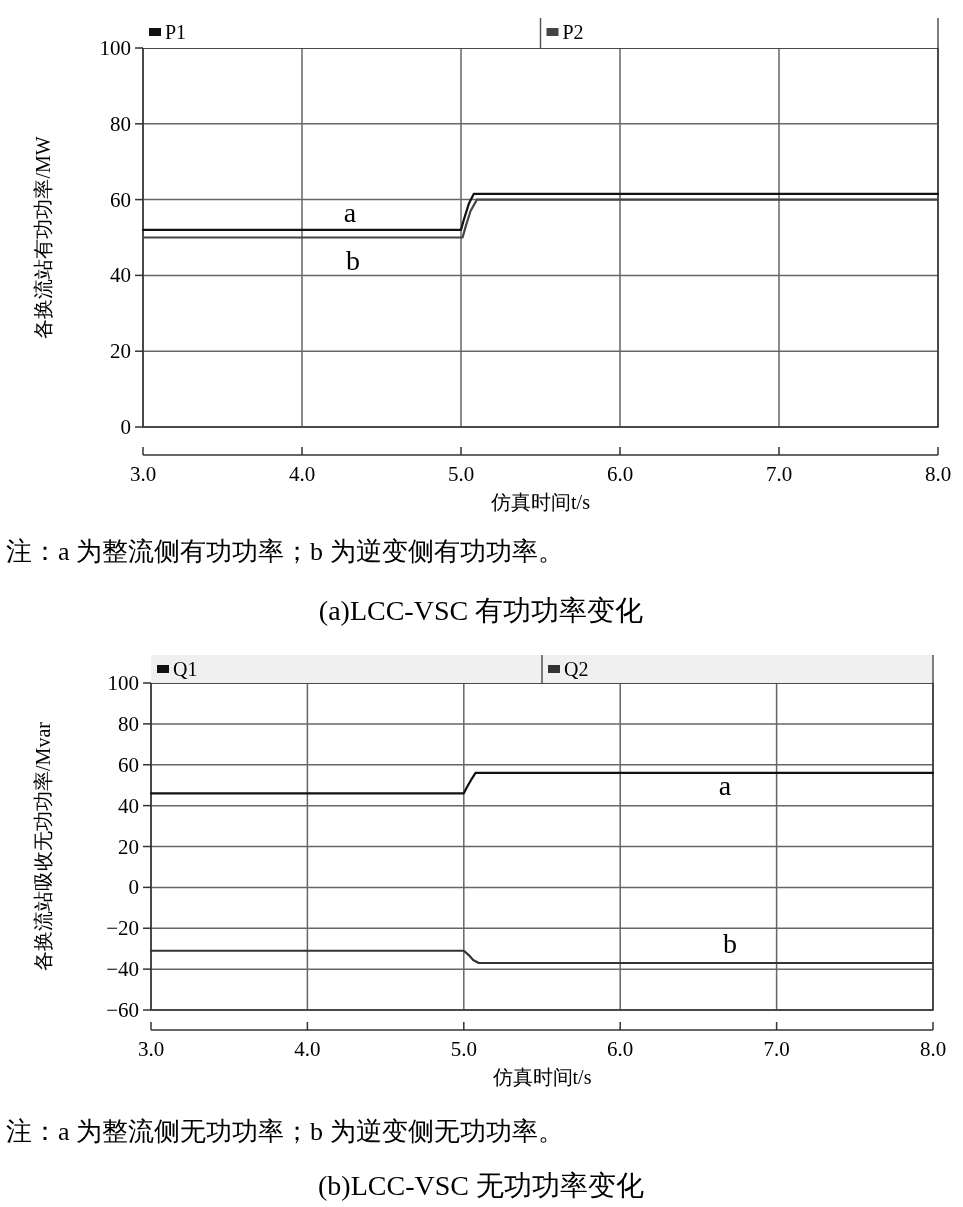 The width and height of the screenshot is (963, 1207). What do you see at coordinates (481, 610) in the screenshot?
I see `text: (a)LCC-VSC 有功功率变化` at bounding box center [481, 610].